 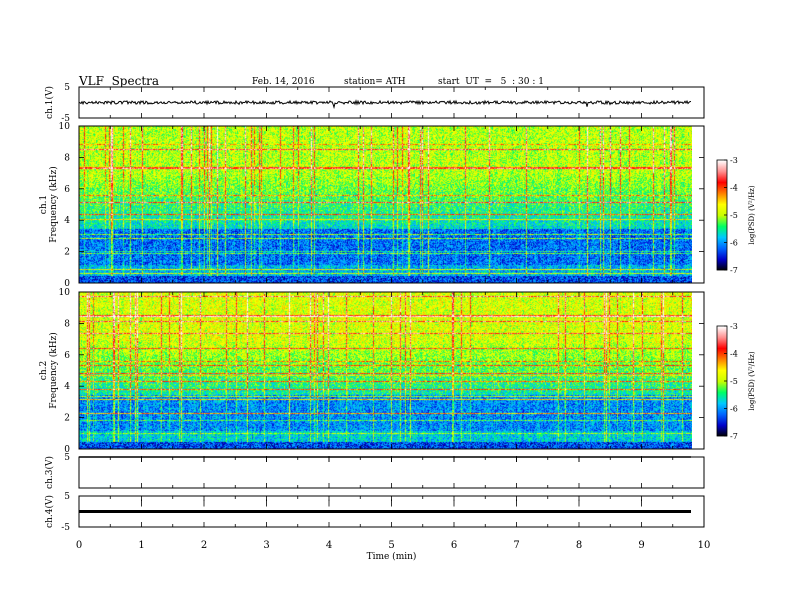 I want to click on x-tick-label: 1, so click(x=141, y=545).